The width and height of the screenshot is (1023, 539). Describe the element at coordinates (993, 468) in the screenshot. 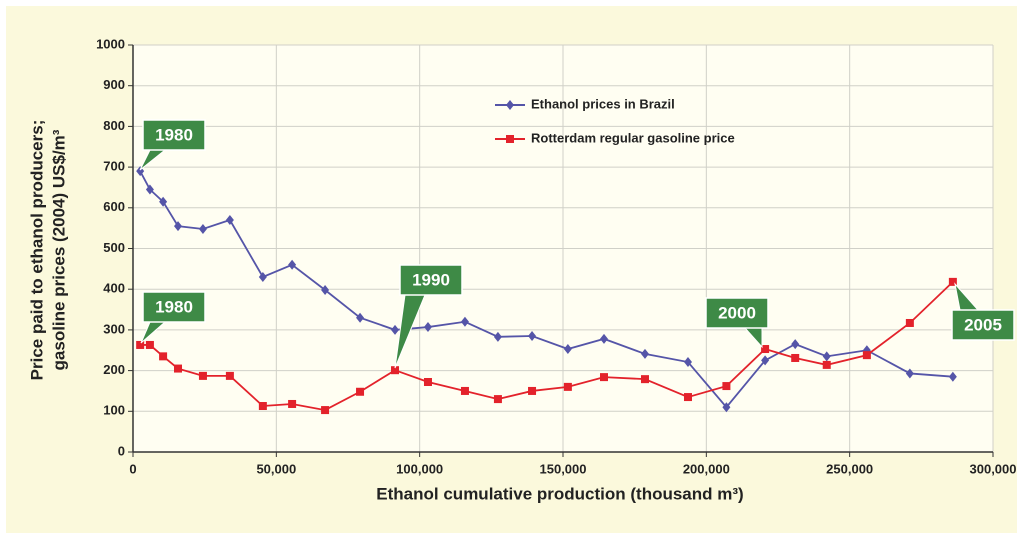

I see `x-tick-label: 300,000` at that location.